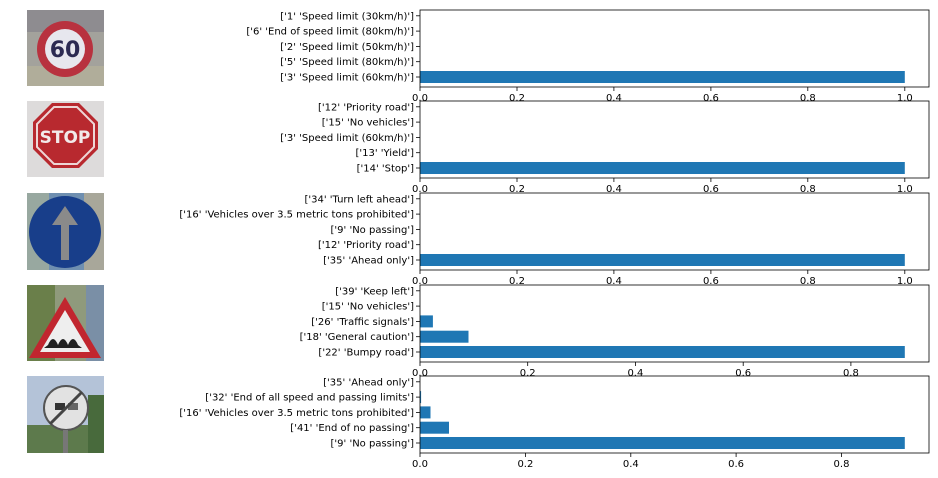 This screenshot has height=478, width=938. I want to click on category-label: ['22' 'Bumpy road'], so click(366, 353).